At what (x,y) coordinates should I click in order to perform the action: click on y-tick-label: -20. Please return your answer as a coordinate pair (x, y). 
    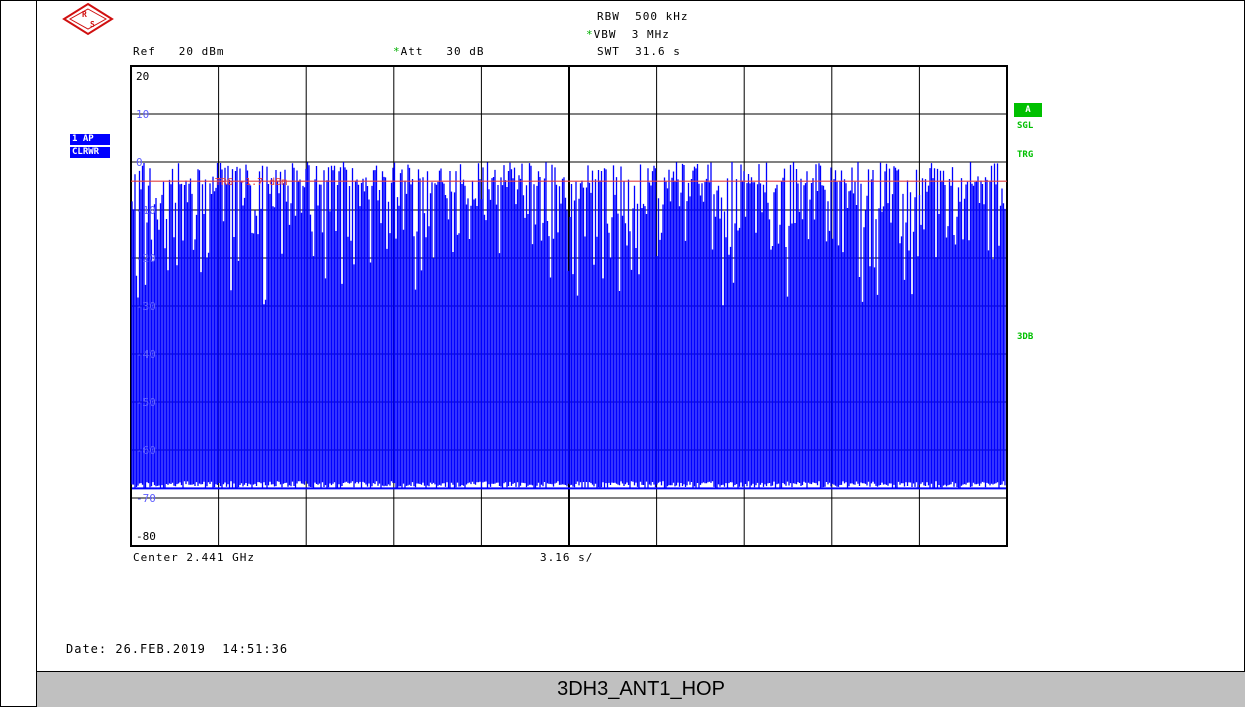
    Looking at the image, I should click on (146, 258).